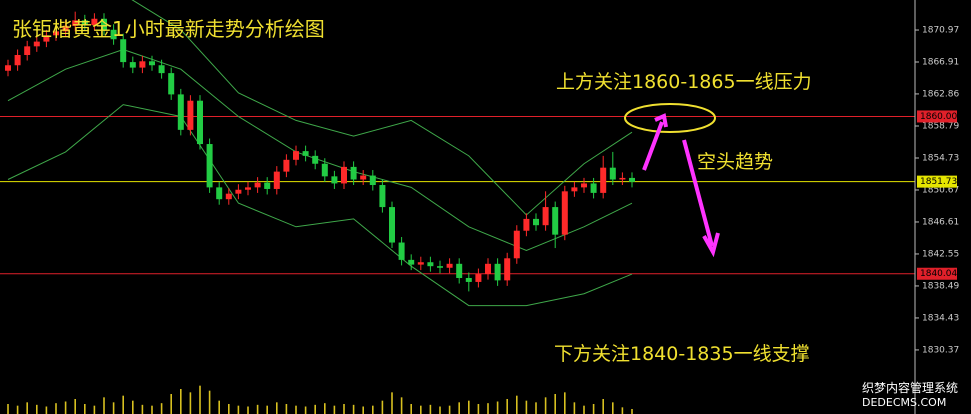  Describe the element at coordinates (940, 222) in the screenshot. I see `y-tick-label: 1846.61` at that location.